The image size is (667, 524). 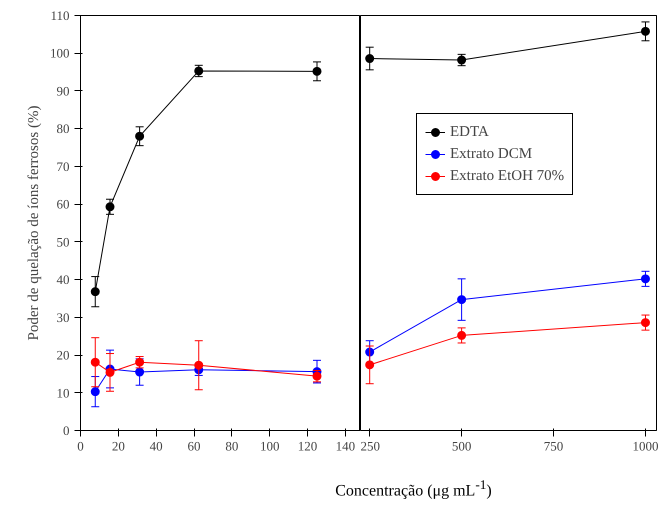 What do you see at coordinates (491, 154) in the screenshot?
I see `legend-label: Extrato DCM` at bounding box center [491, 154].